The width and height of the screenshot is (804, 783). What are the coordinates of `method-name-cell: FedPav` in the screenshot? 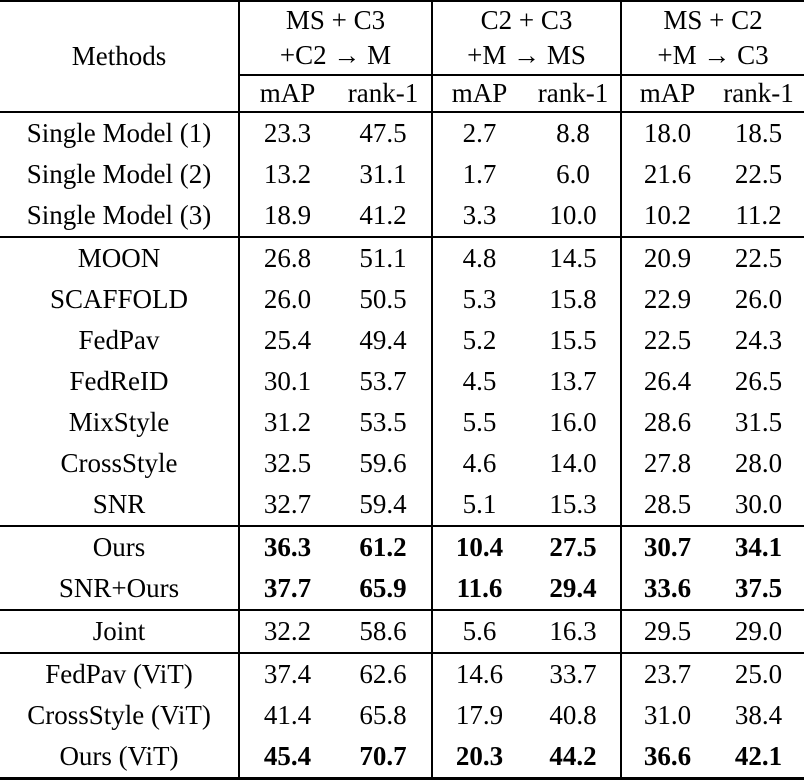 It's located at (119, 340).